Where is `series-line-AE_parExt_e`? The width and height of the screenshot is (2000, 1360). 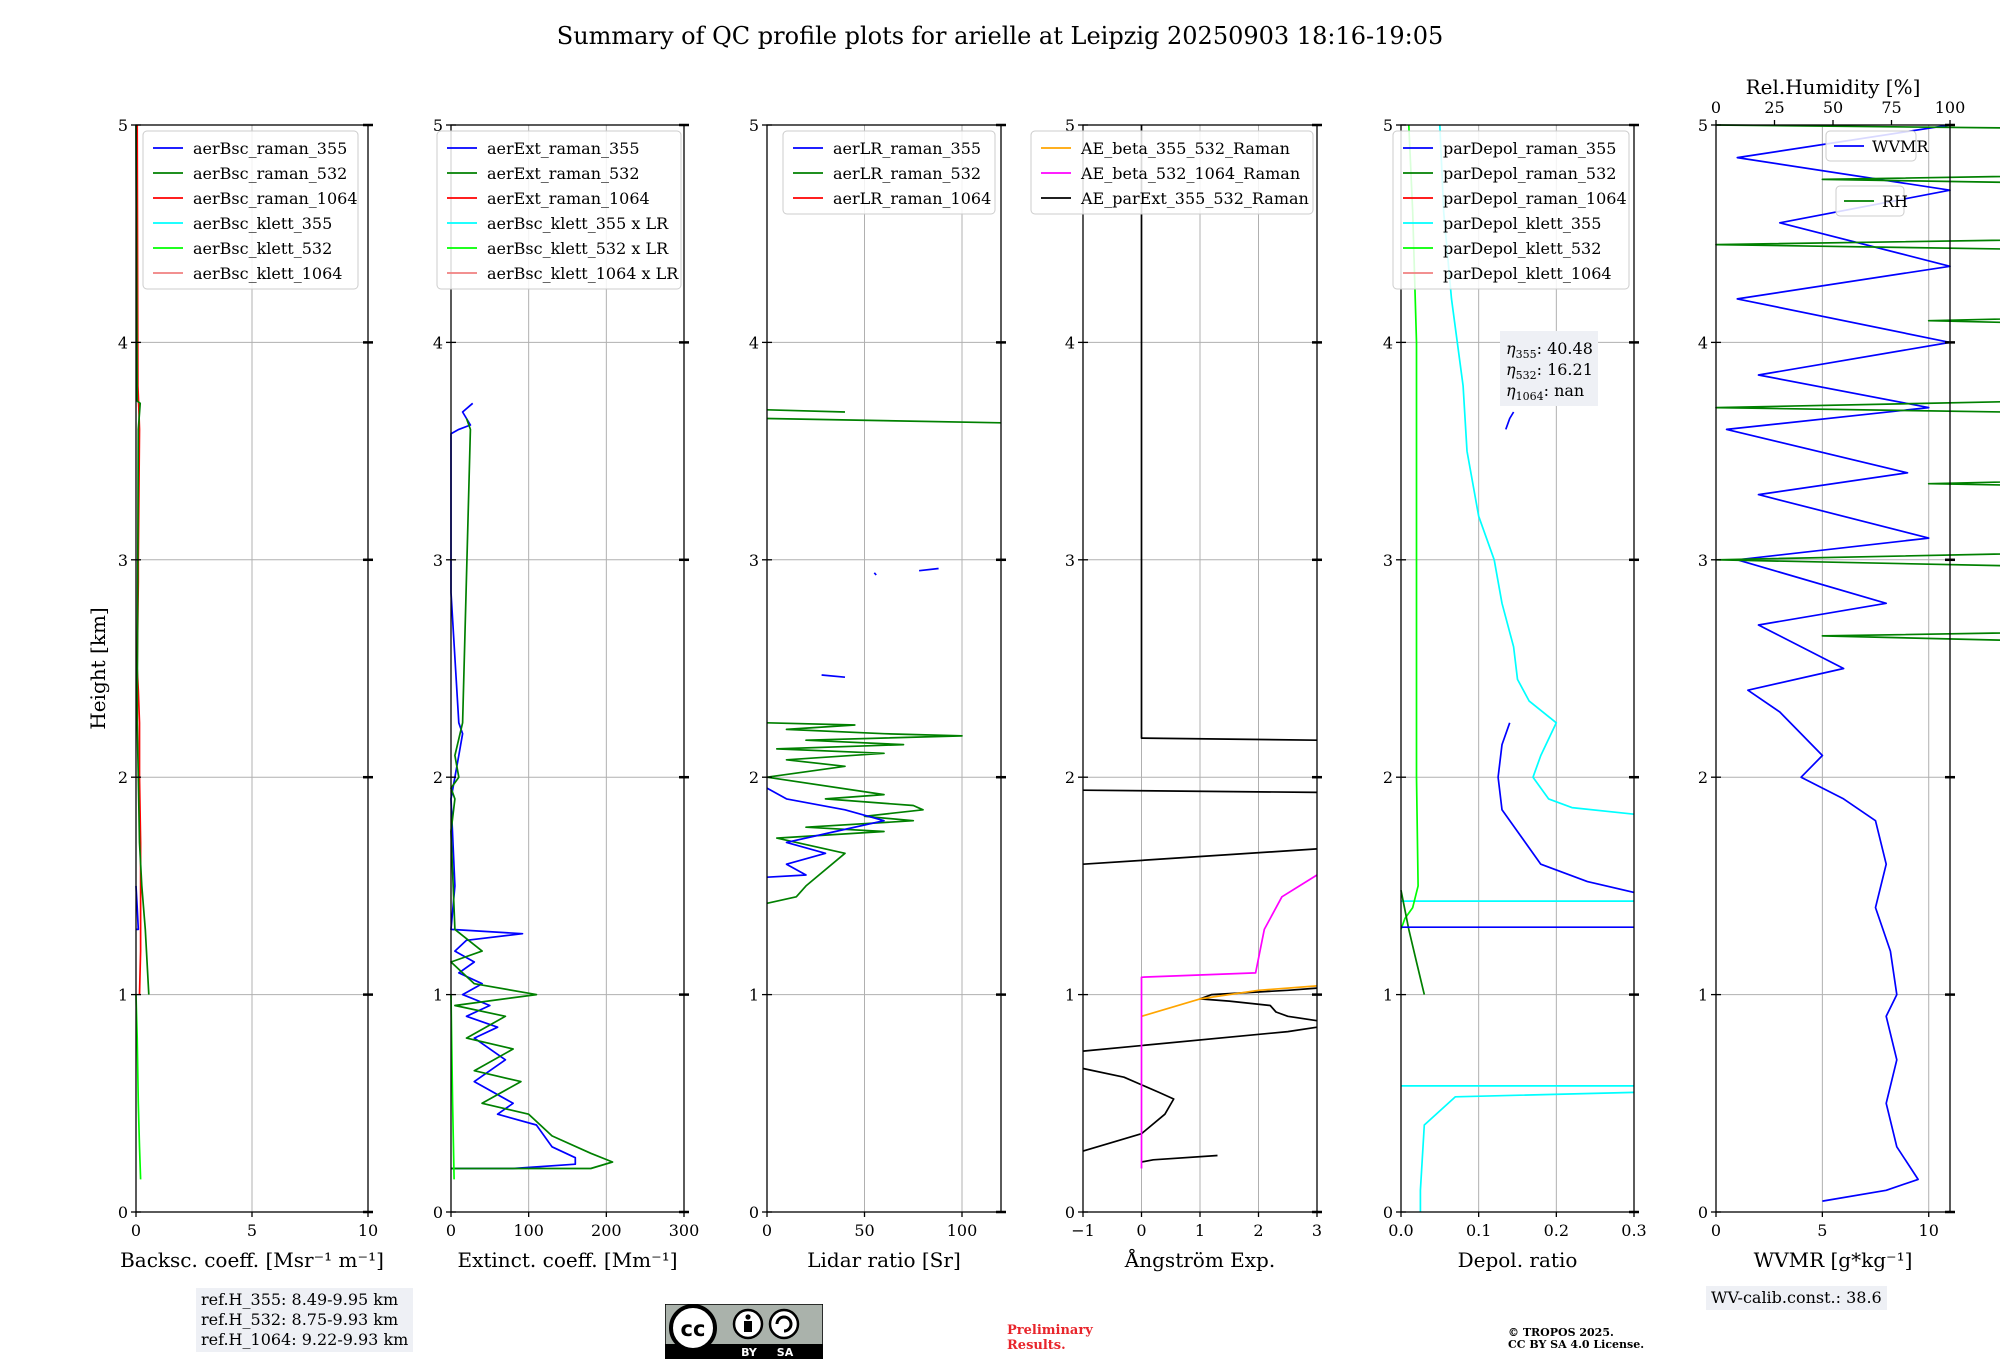 series-line-AE_parExt_e is located at coordinates (1258, 1004).